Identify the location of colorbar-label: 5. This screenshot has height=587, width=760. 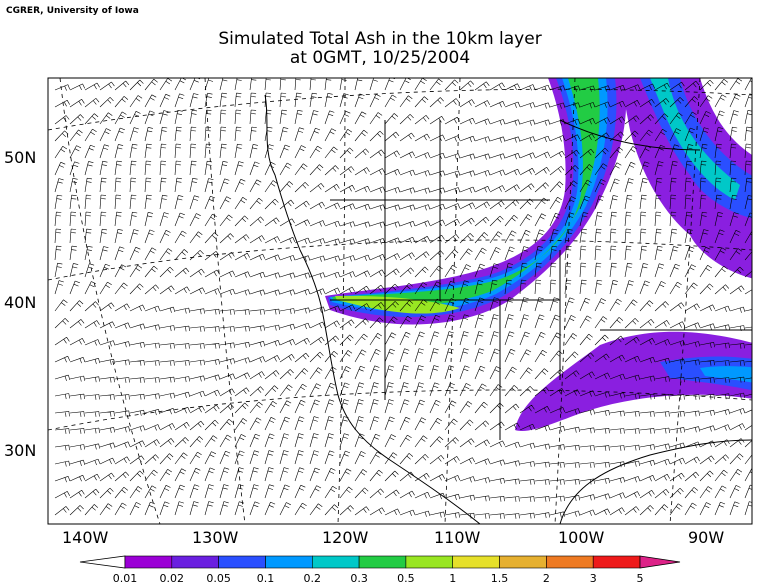
(640, 578).